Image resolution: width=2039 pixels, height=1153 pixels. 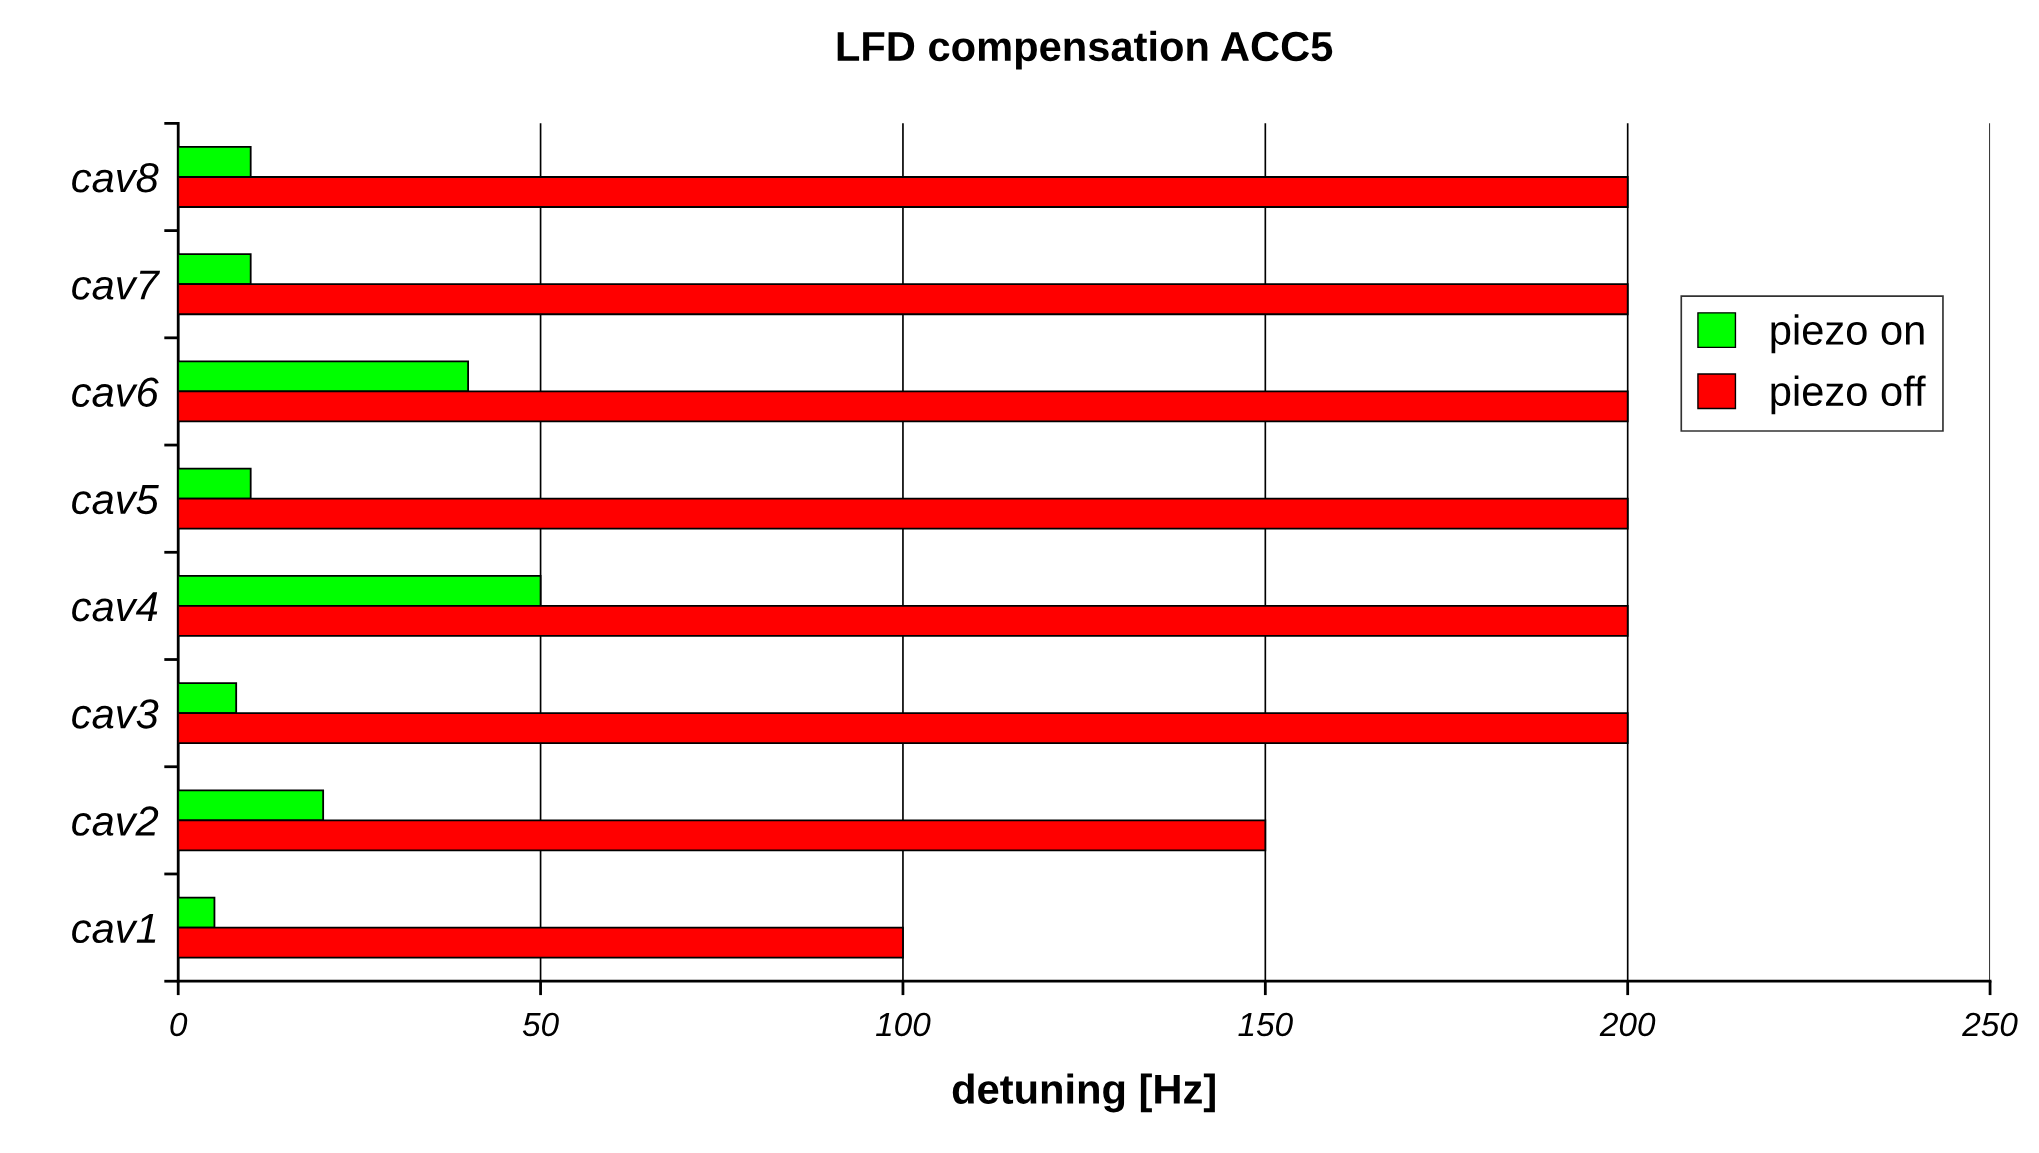 What do you see at coordinates (1848, 395) in the screenshot?
I see `legend-label: piezo off` at bounding box center [1848, 395].